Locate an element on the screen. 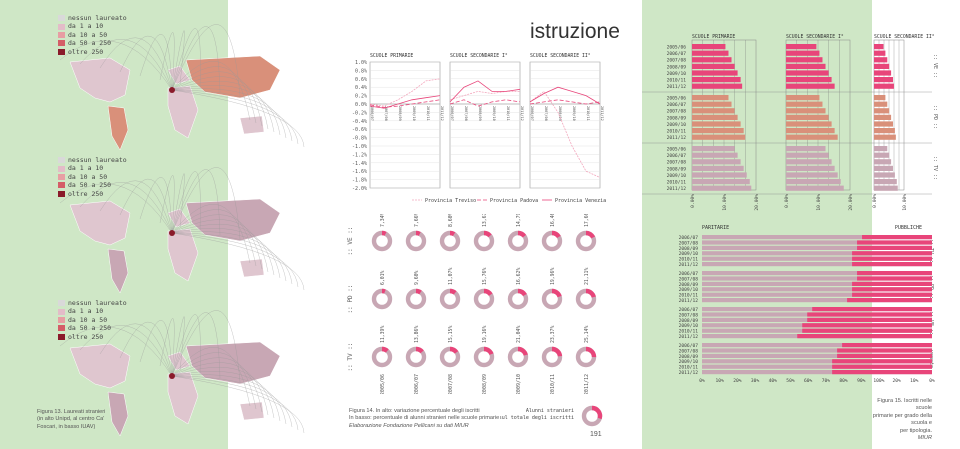 Image resolution: width=960 pixels, height=449 pixels. x-tick-label: 2008/09 is located at coordinates (480, 113).